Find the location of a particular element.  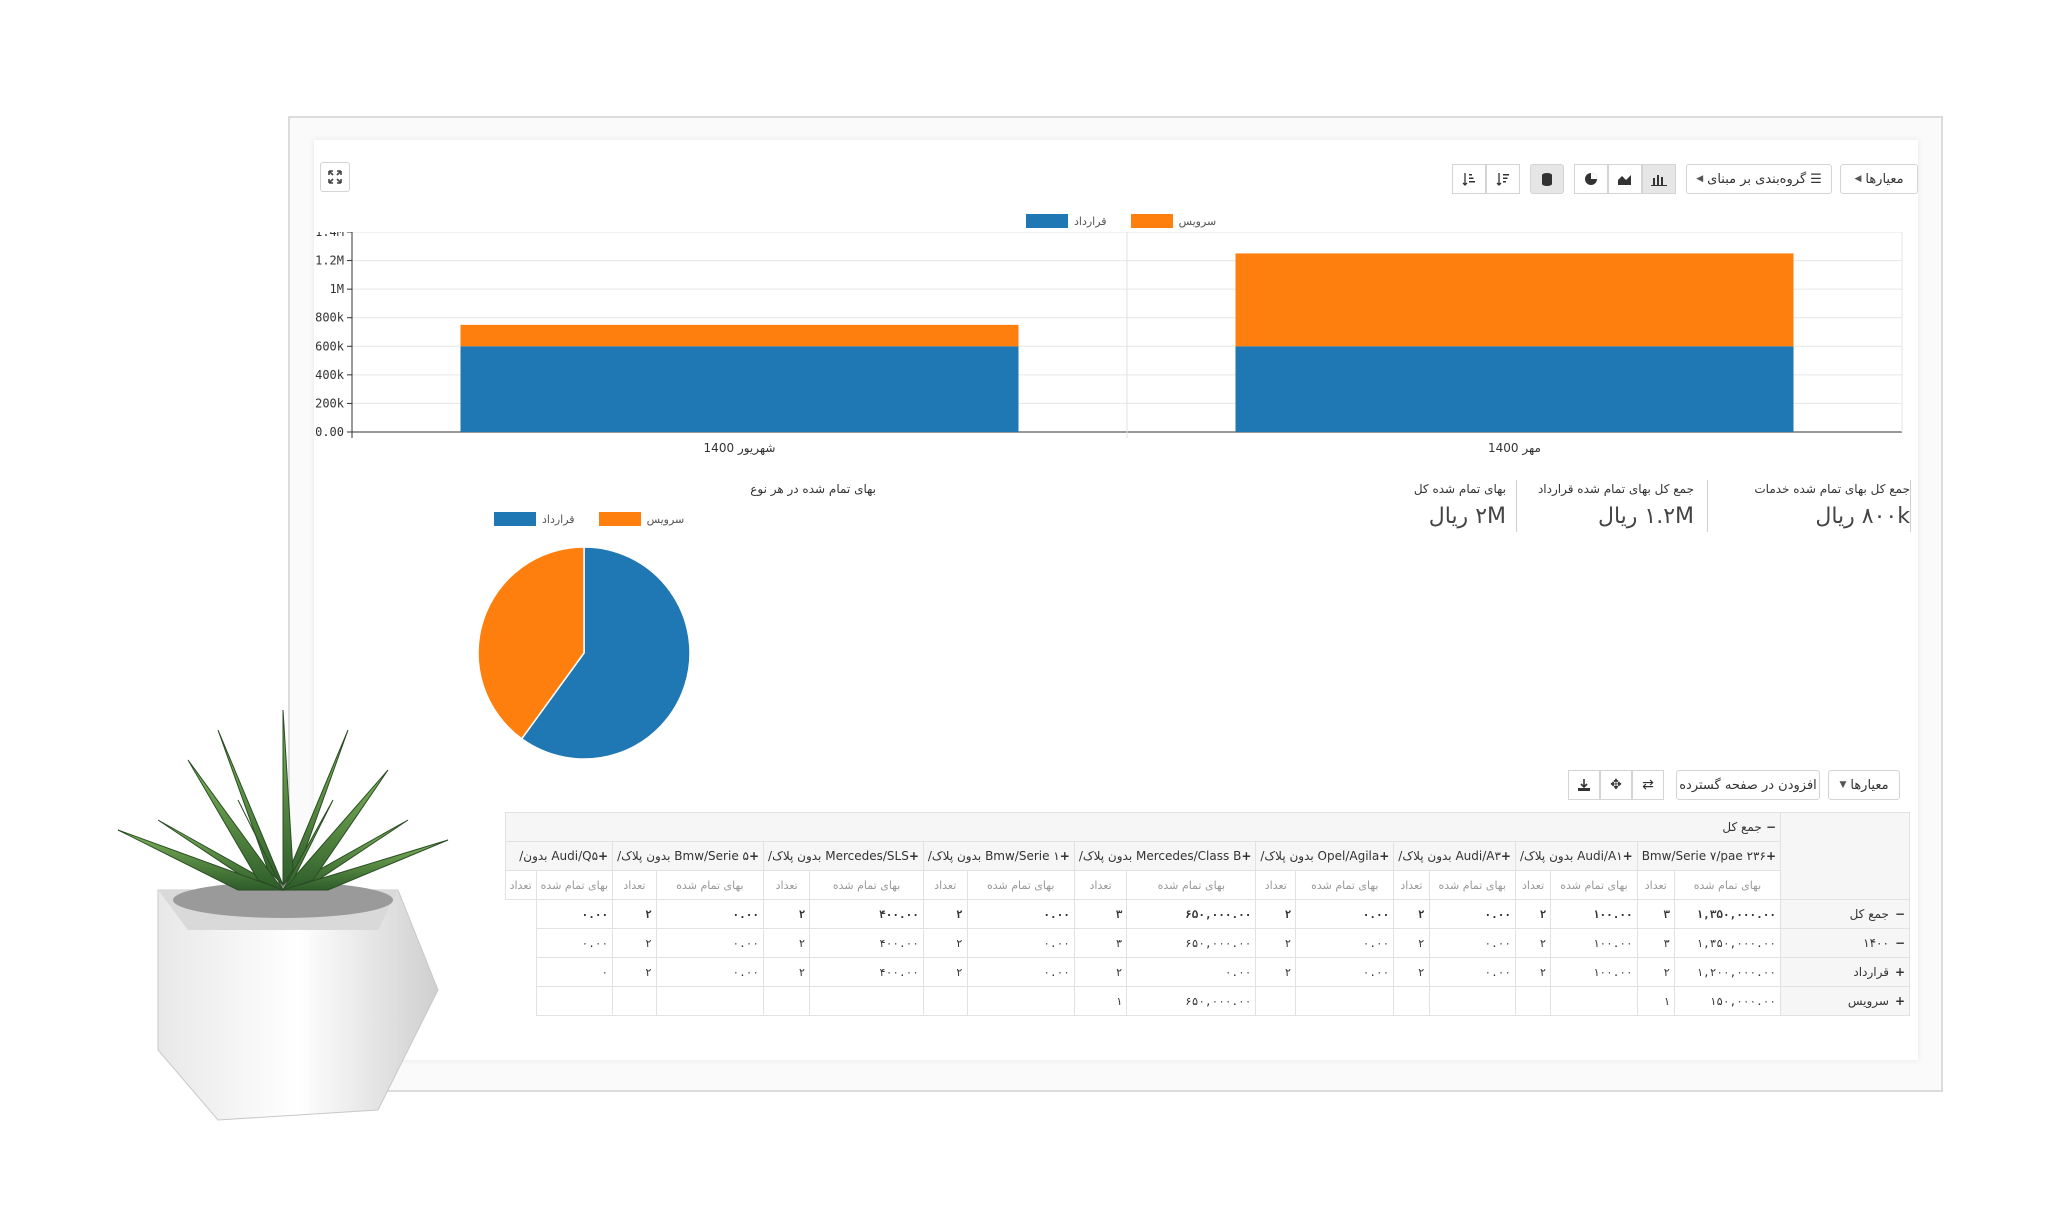

measures-dropdown: معیارها ◀ is located at coordinates (1879, 179).